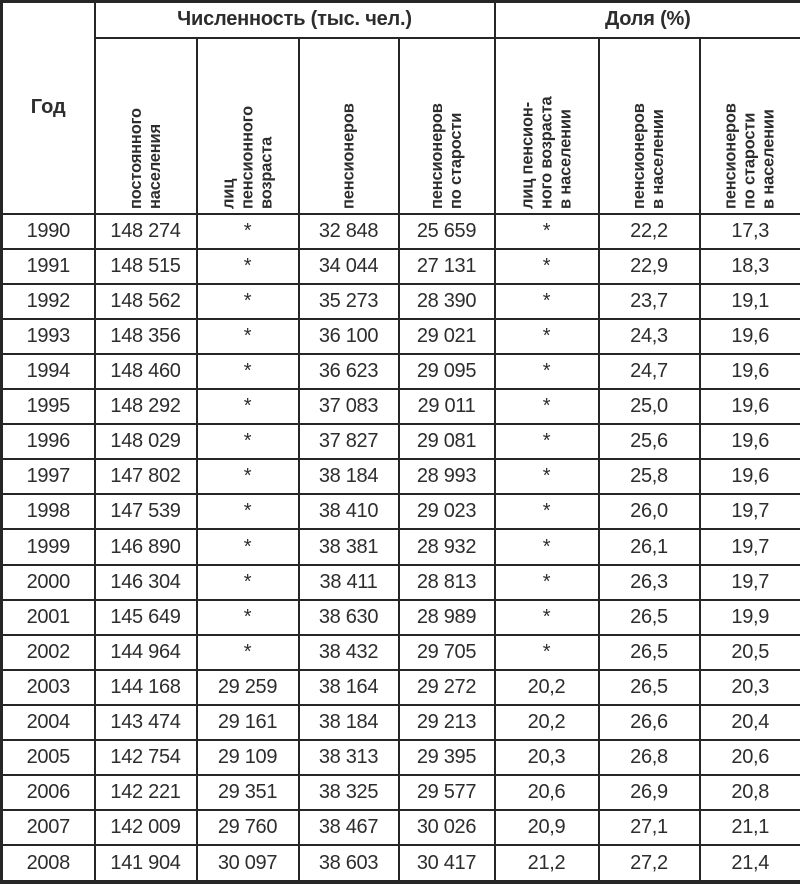 The image size is (800, 884). What do you see at coordinates (48, 407) in the screenshot?
I see `year-cell: 1995` at bounding box center [48, 407].